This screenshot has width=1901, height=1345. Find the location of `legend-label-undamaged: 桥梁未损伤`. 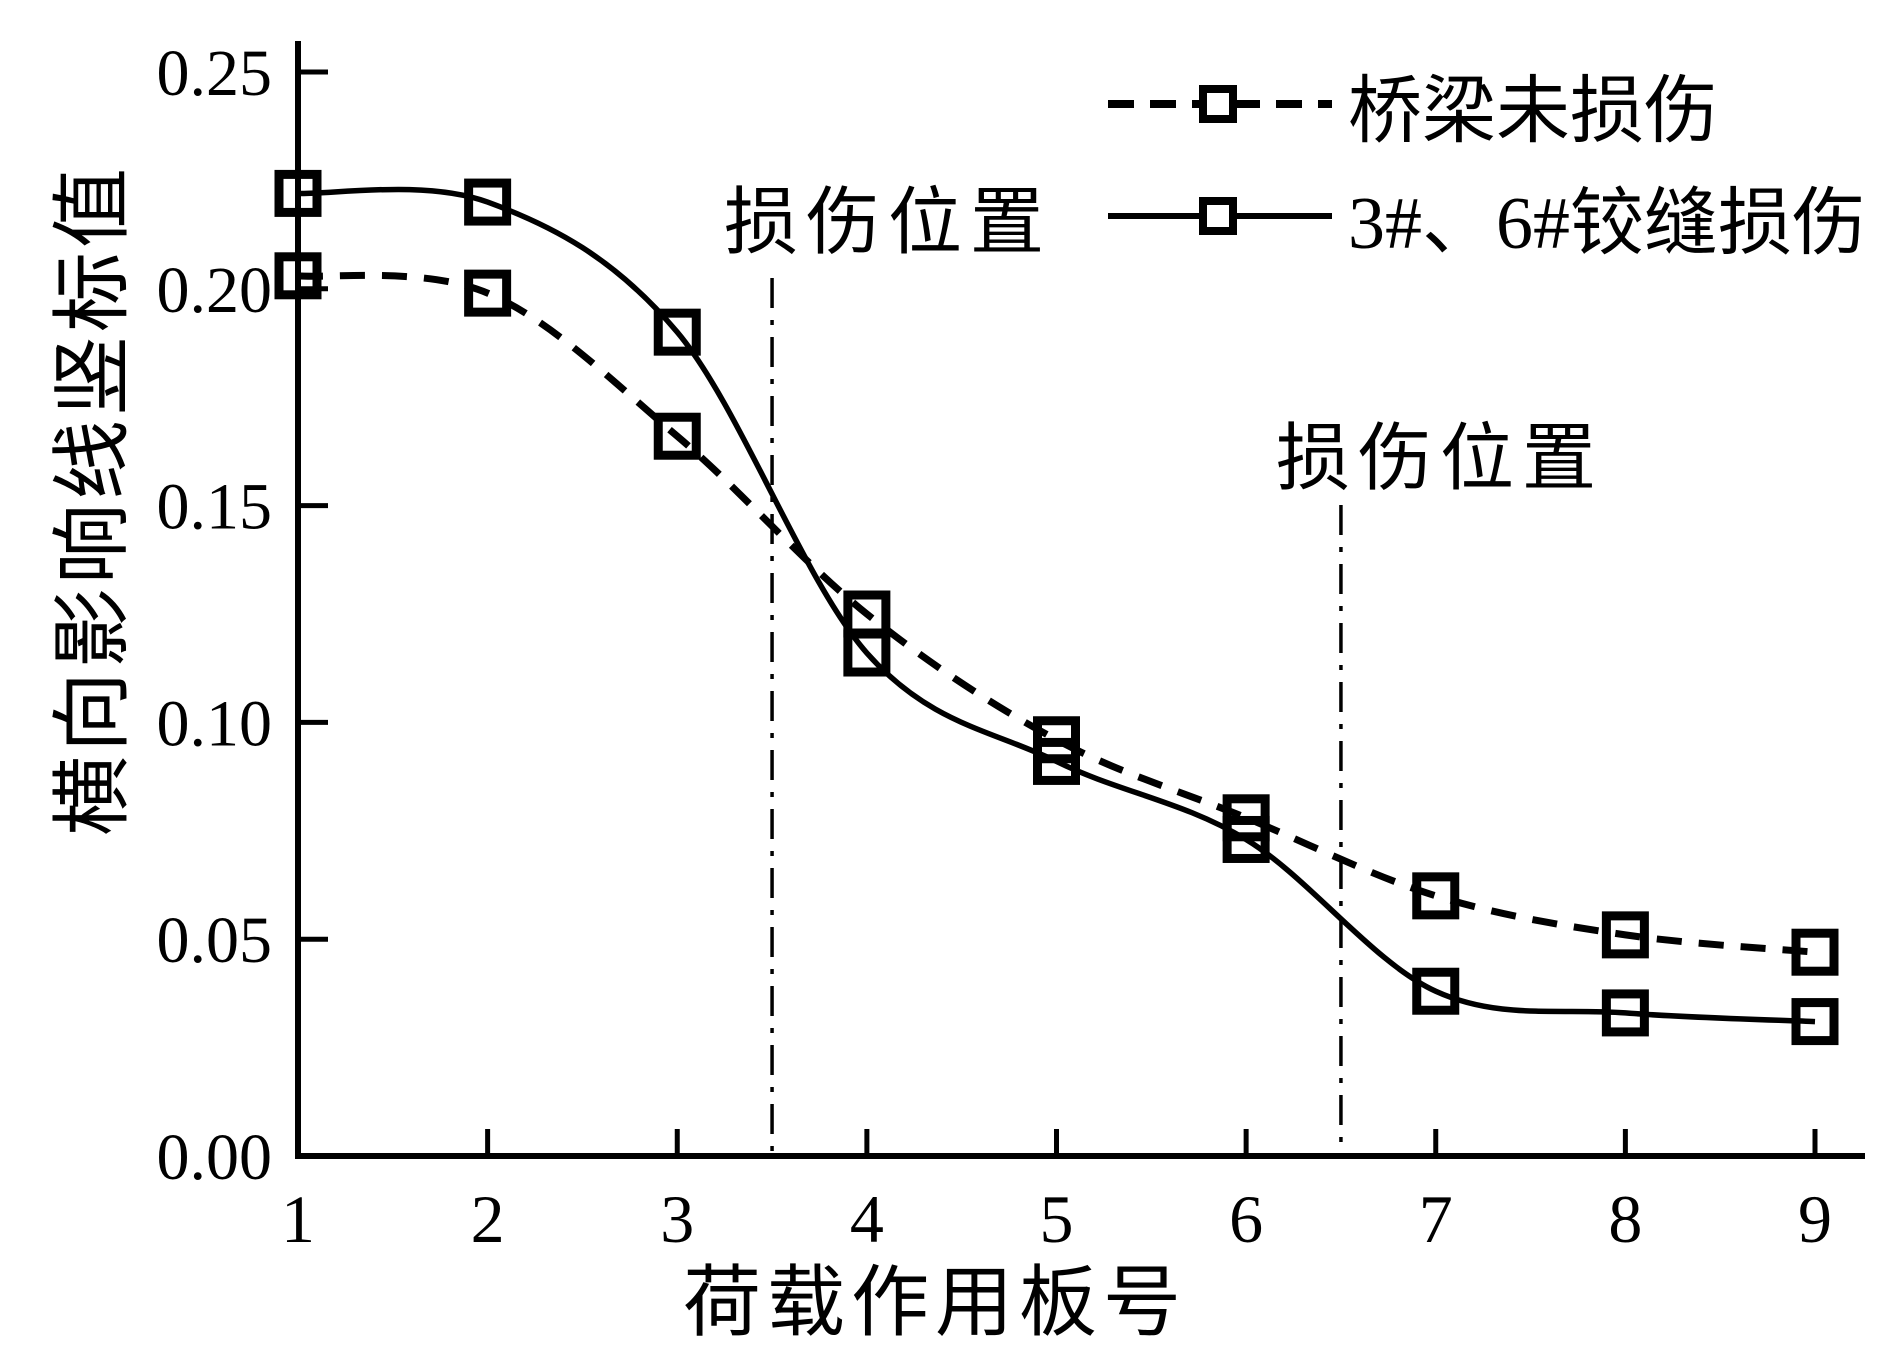

legend-label-undamaged: 桥梁未损伤 is located at coordinates (1533, 111).